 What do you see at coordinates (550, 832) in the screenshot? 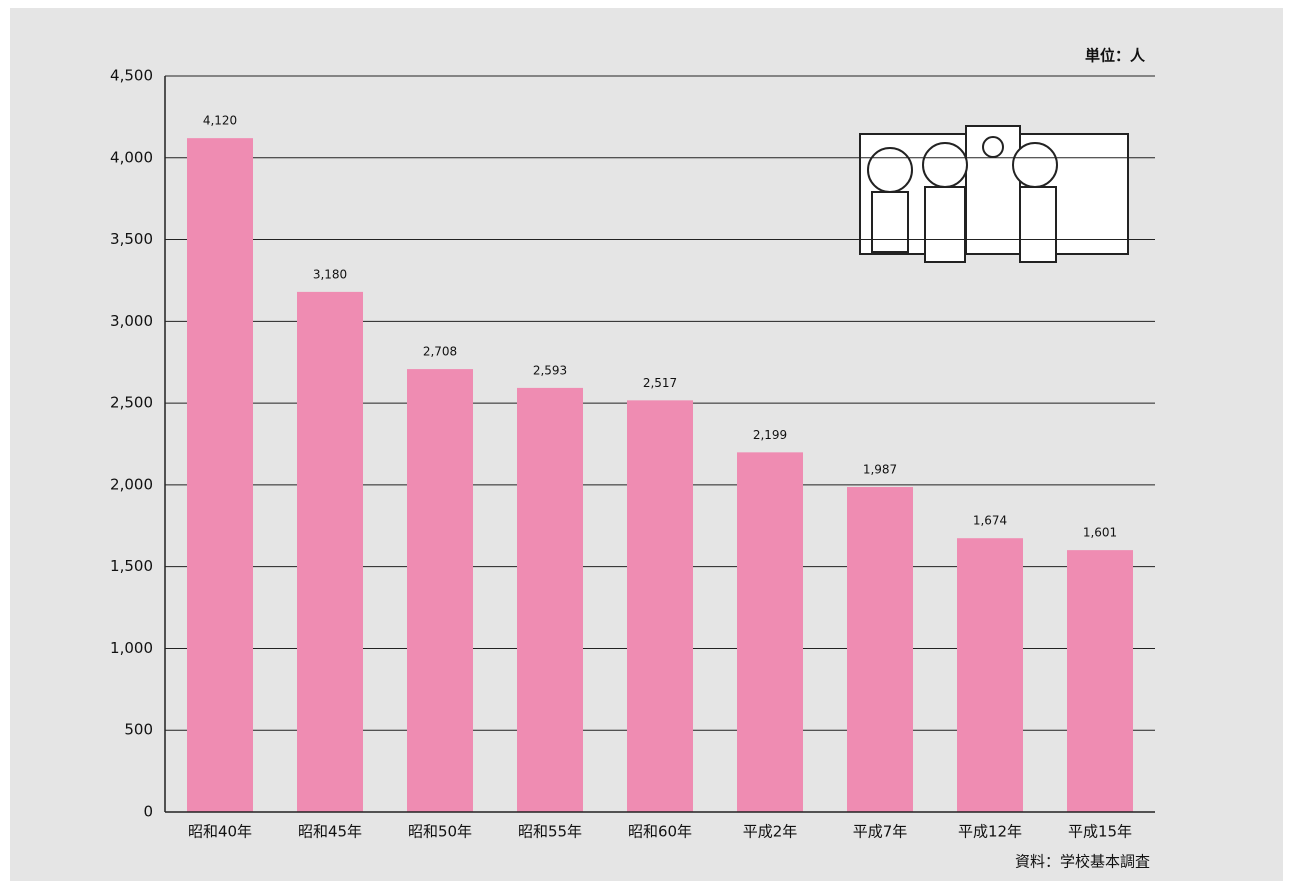
I see `x-tick-label: 昭和55年` at bounding box center [550, 832].